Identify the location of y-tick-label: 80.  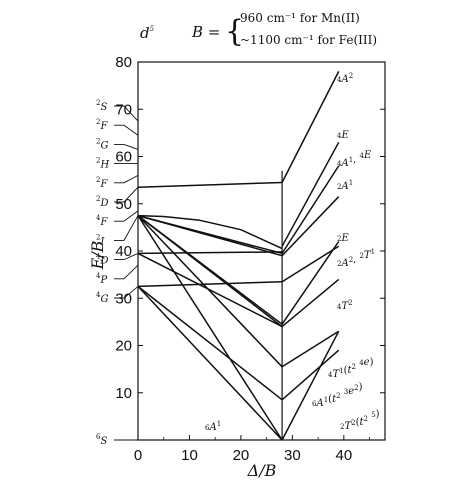
(123, 62).